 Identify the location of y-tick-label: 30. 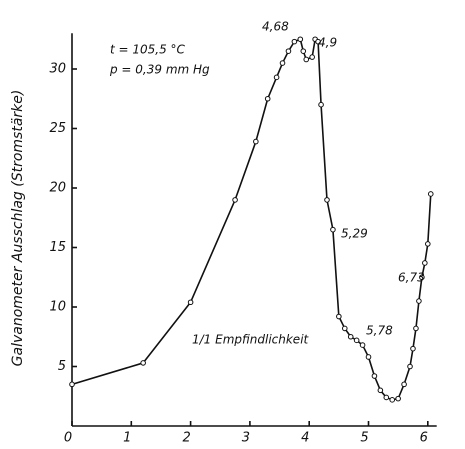
(57, 69).